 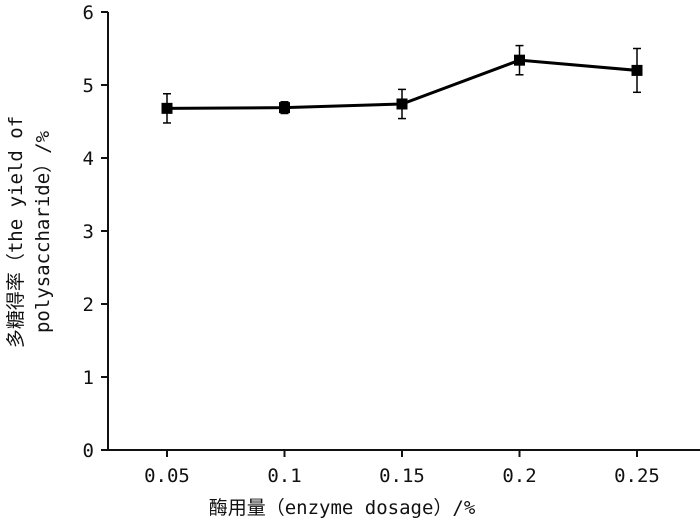 I want to click on x-tick-label: 0.2, so click(x=519, y=476).